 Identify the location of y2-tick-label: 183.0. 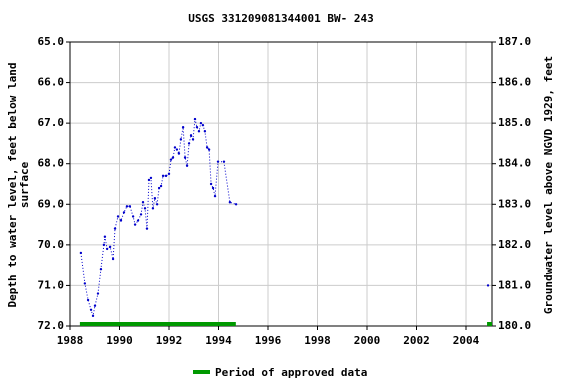
(514, 203).